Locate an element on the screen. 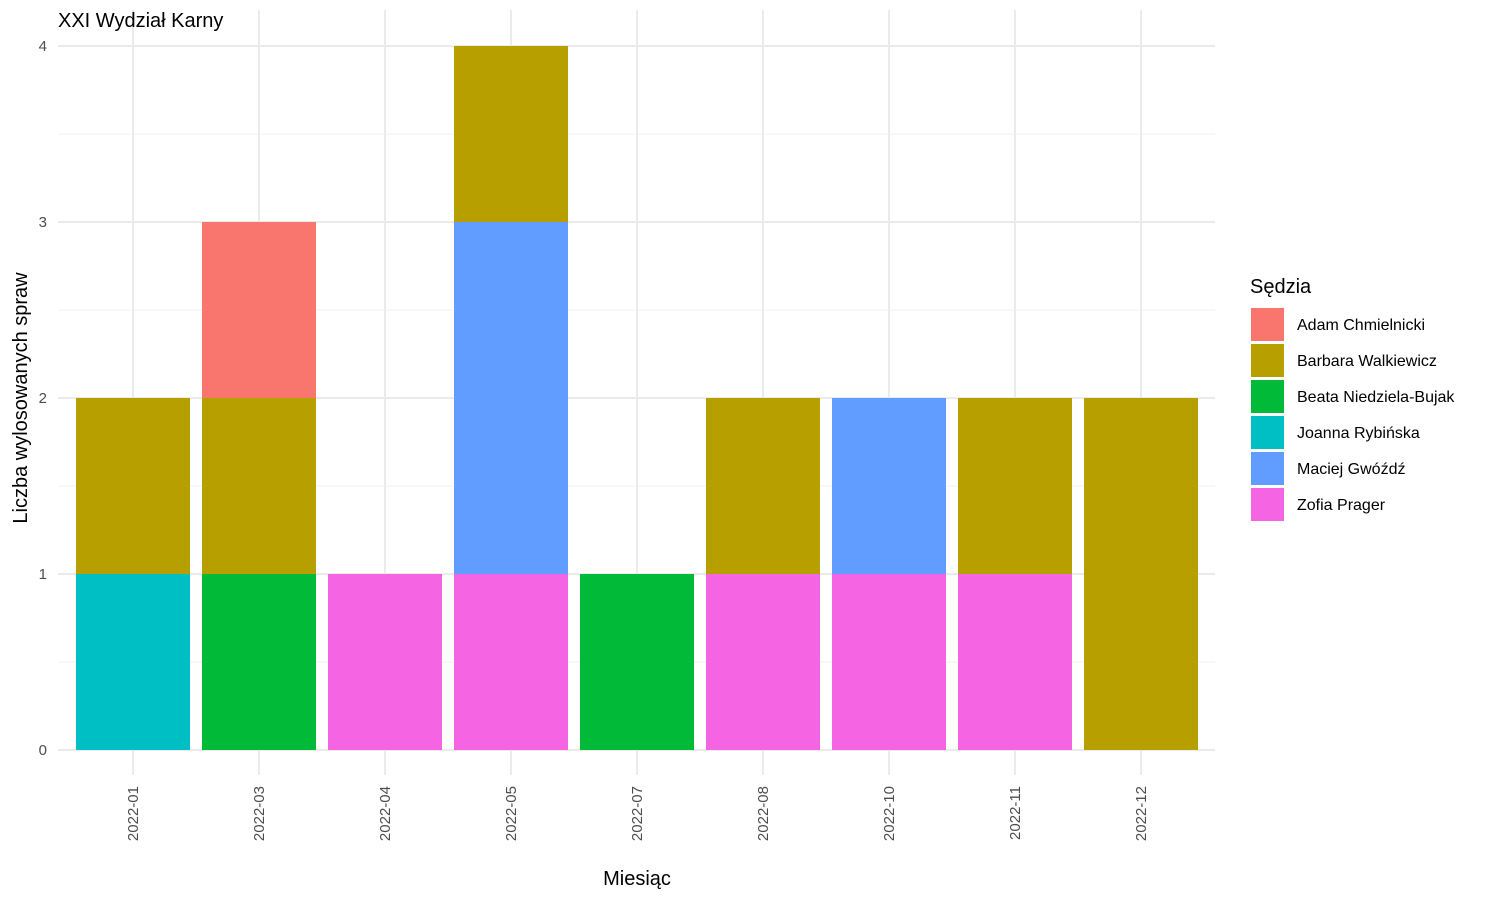  x-tick-label: 2022-04 is located at coordinates (385, 813).